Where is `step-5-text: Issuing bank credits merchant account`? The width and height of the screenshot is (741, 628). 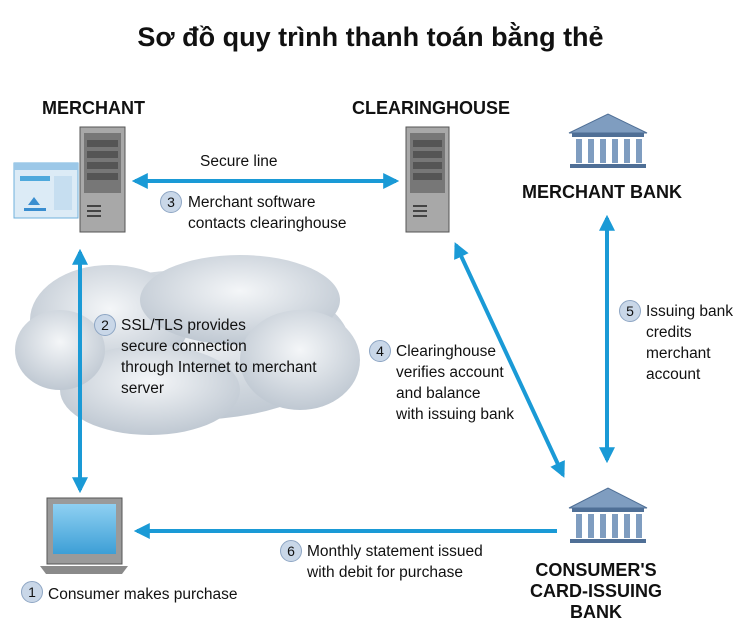 step-5-text: Issuing bank credits merchant account is located at coordinates (690, 343).